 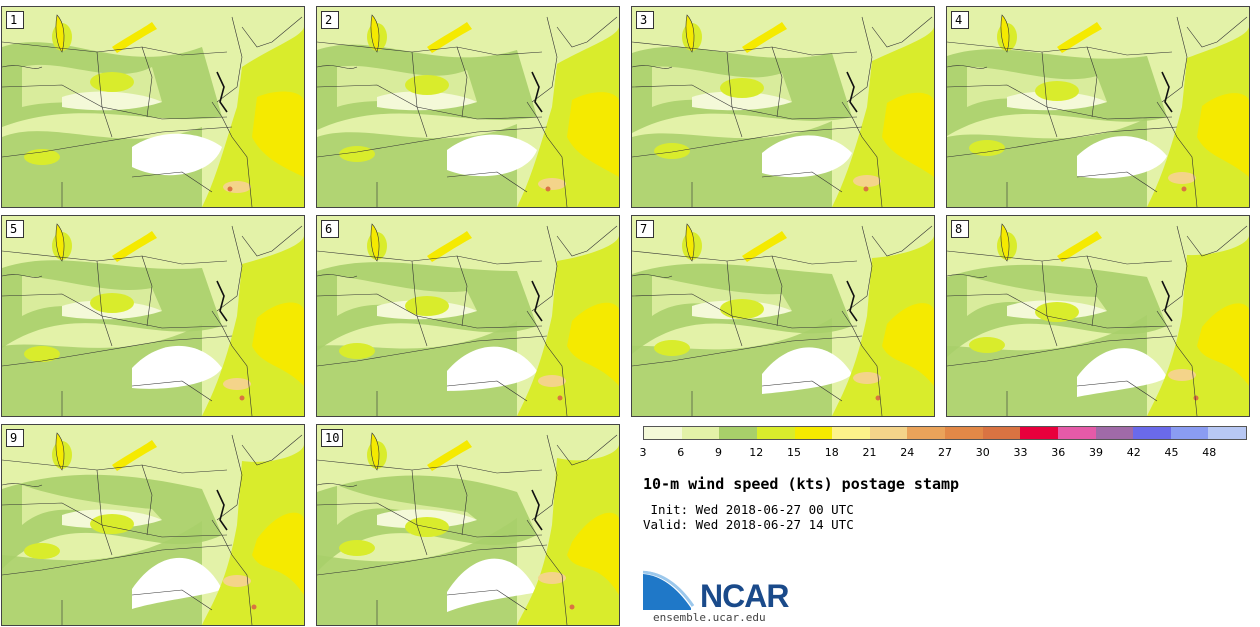 What do you see at coordinates (15, 229) in the screenshot?
I see `panel-label: 5` at bounding box center [15, 229].